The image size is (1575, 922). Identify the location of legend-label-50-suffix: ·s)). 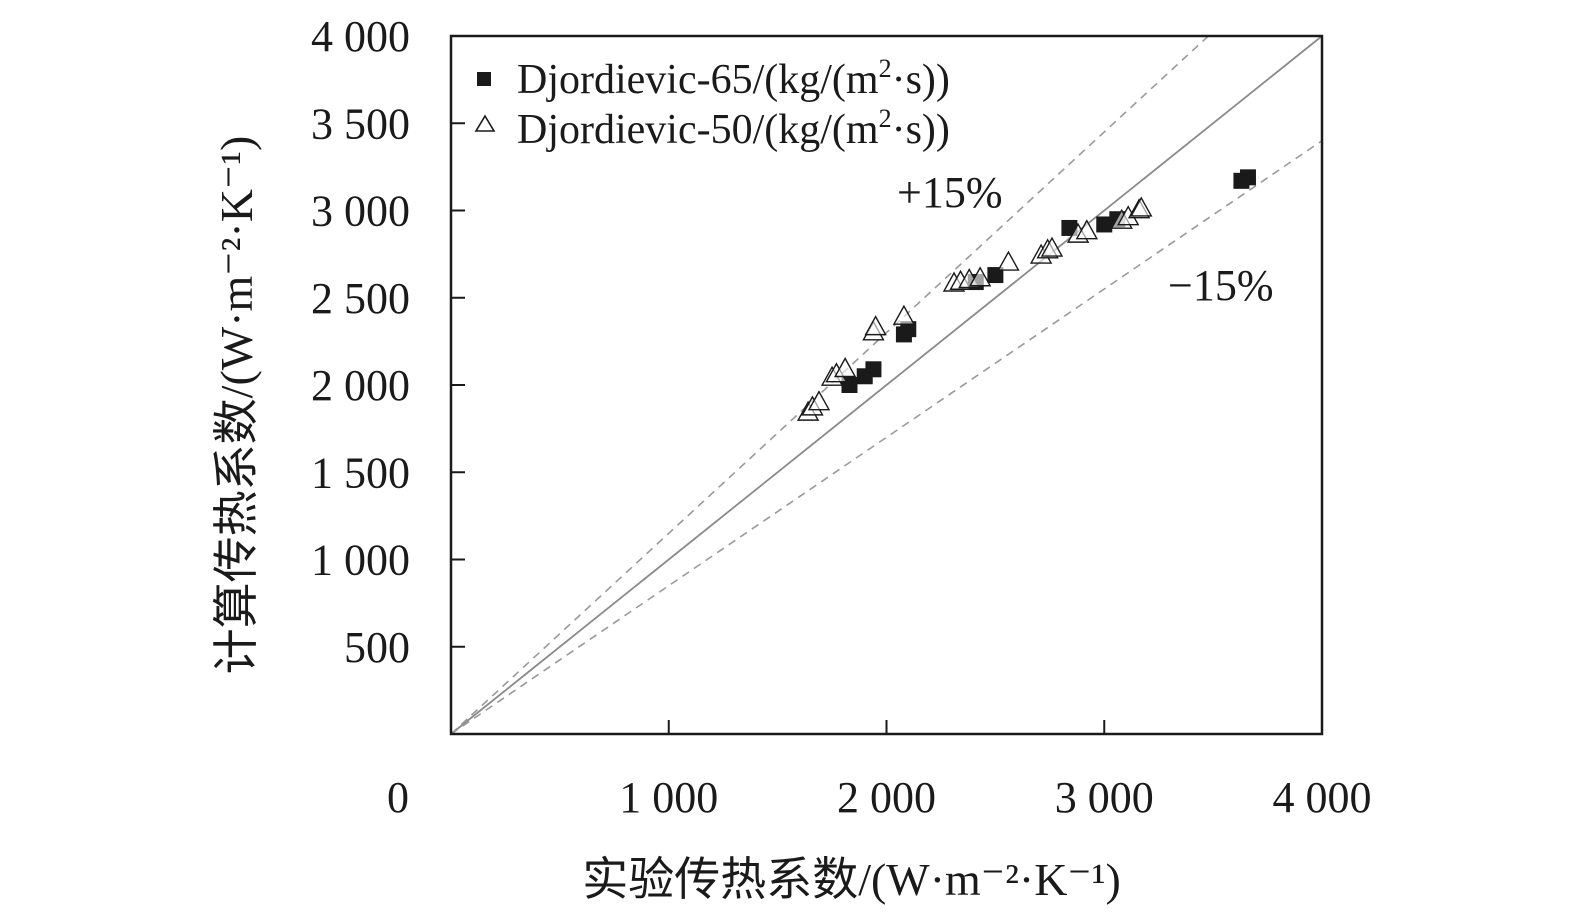
(921, 130).